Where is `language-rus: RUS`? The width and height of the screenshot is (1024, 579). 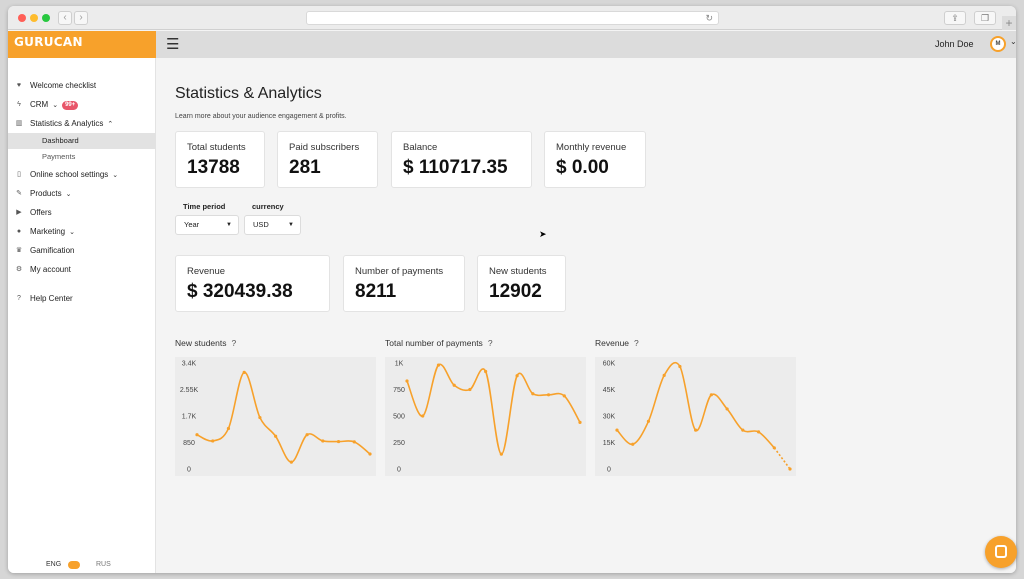
language-rus: RUS is located at coordinates (103, 564).